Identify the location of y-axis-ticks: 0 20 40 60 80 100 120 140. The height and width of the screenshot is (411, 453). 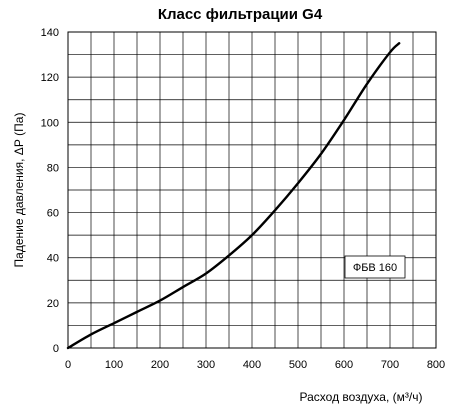
(50, 191).